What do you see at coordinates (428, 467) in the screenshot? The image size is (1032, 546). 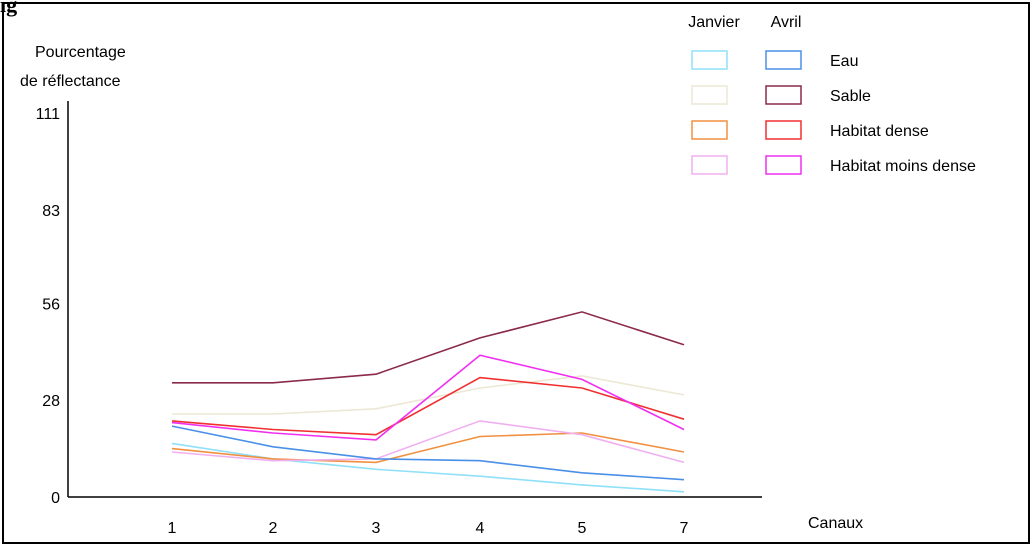 I see `series-line-janvier-eau` at bounding box center [428, 467].